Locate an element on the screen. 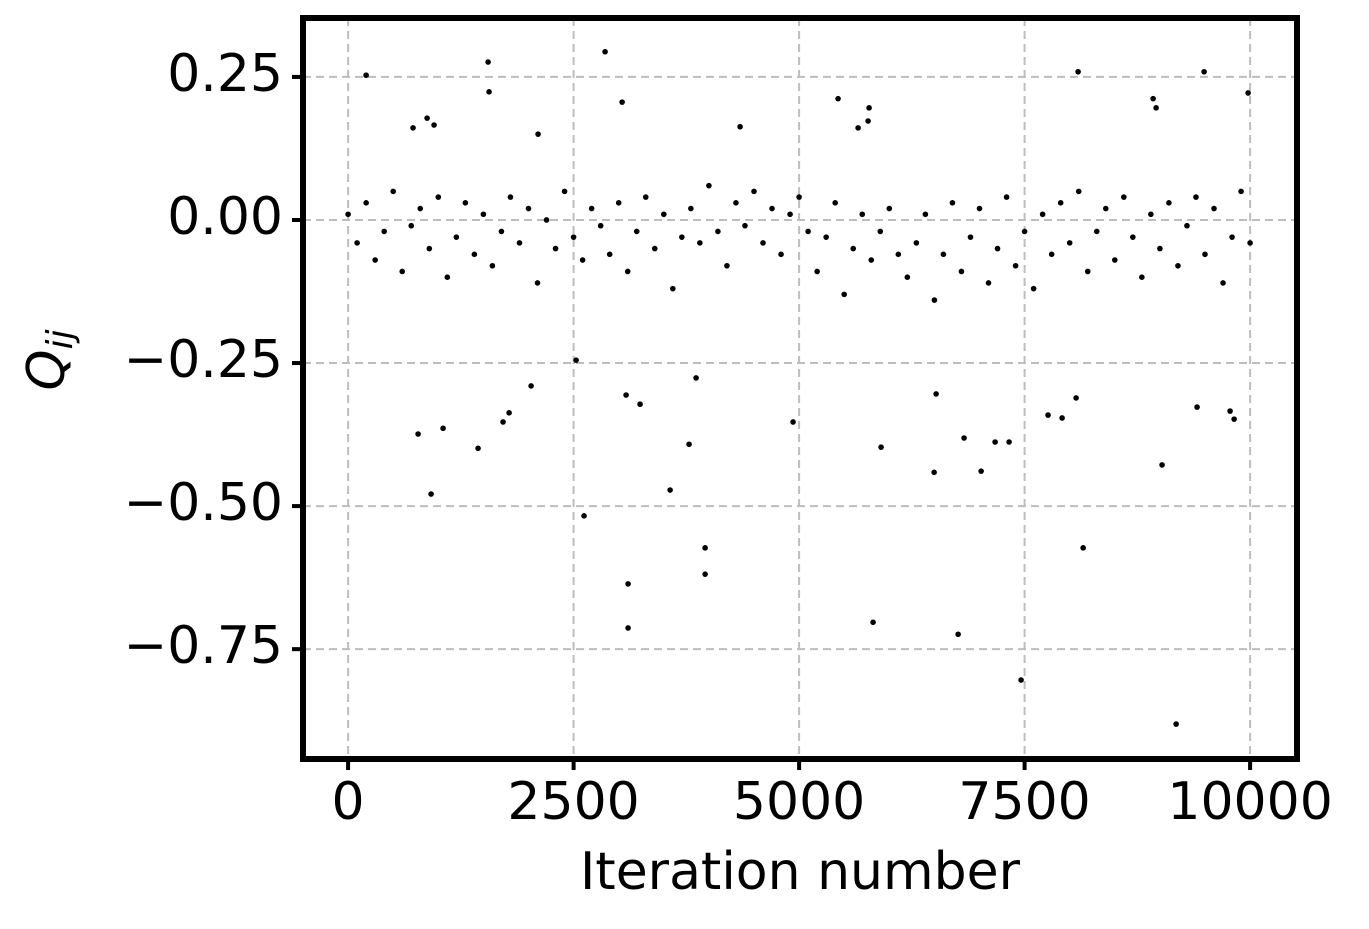 This screenshot has height=929, width=1369. y-tick-label: −0.25 is located at coordinates (203, 360).